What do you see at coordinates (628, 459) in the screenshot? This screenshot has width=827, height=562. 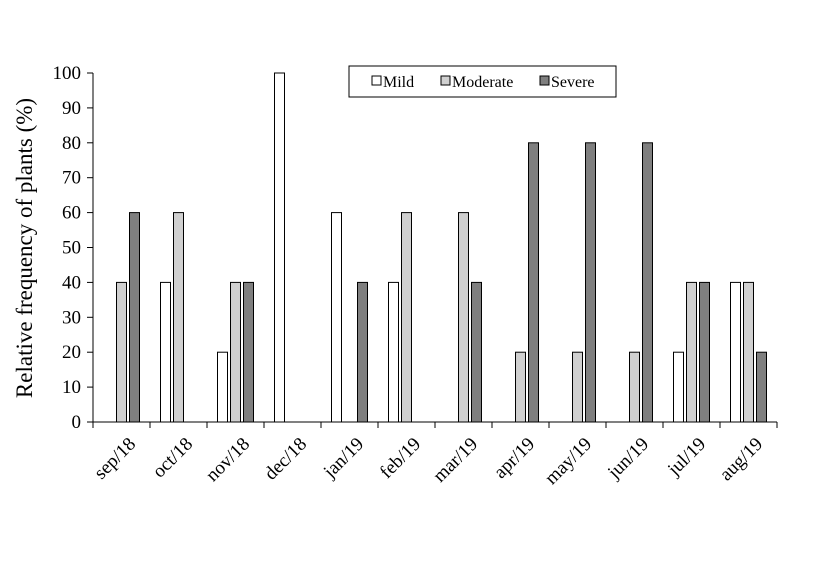 I see `x-tick-label: jun/19` at bounding box center [628, 459].